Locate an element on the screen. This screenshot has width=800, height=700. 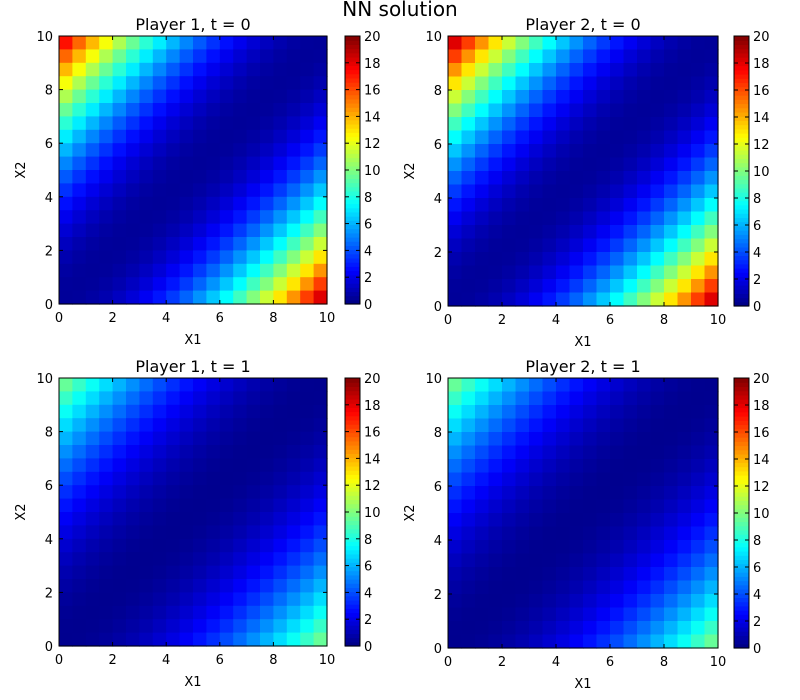
colorbar-tick-label: 12 is located at coordinates (372, 144).